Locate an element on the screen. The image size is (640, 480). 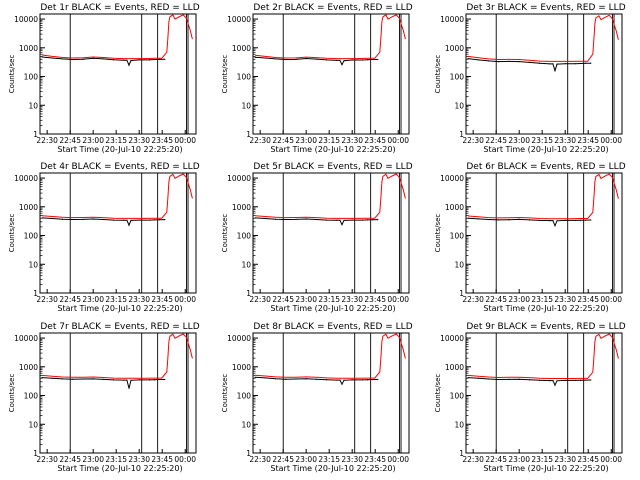
panel-title: Det 7r BLACK = Events, RED = LLD is located at coordinates (119, 327).